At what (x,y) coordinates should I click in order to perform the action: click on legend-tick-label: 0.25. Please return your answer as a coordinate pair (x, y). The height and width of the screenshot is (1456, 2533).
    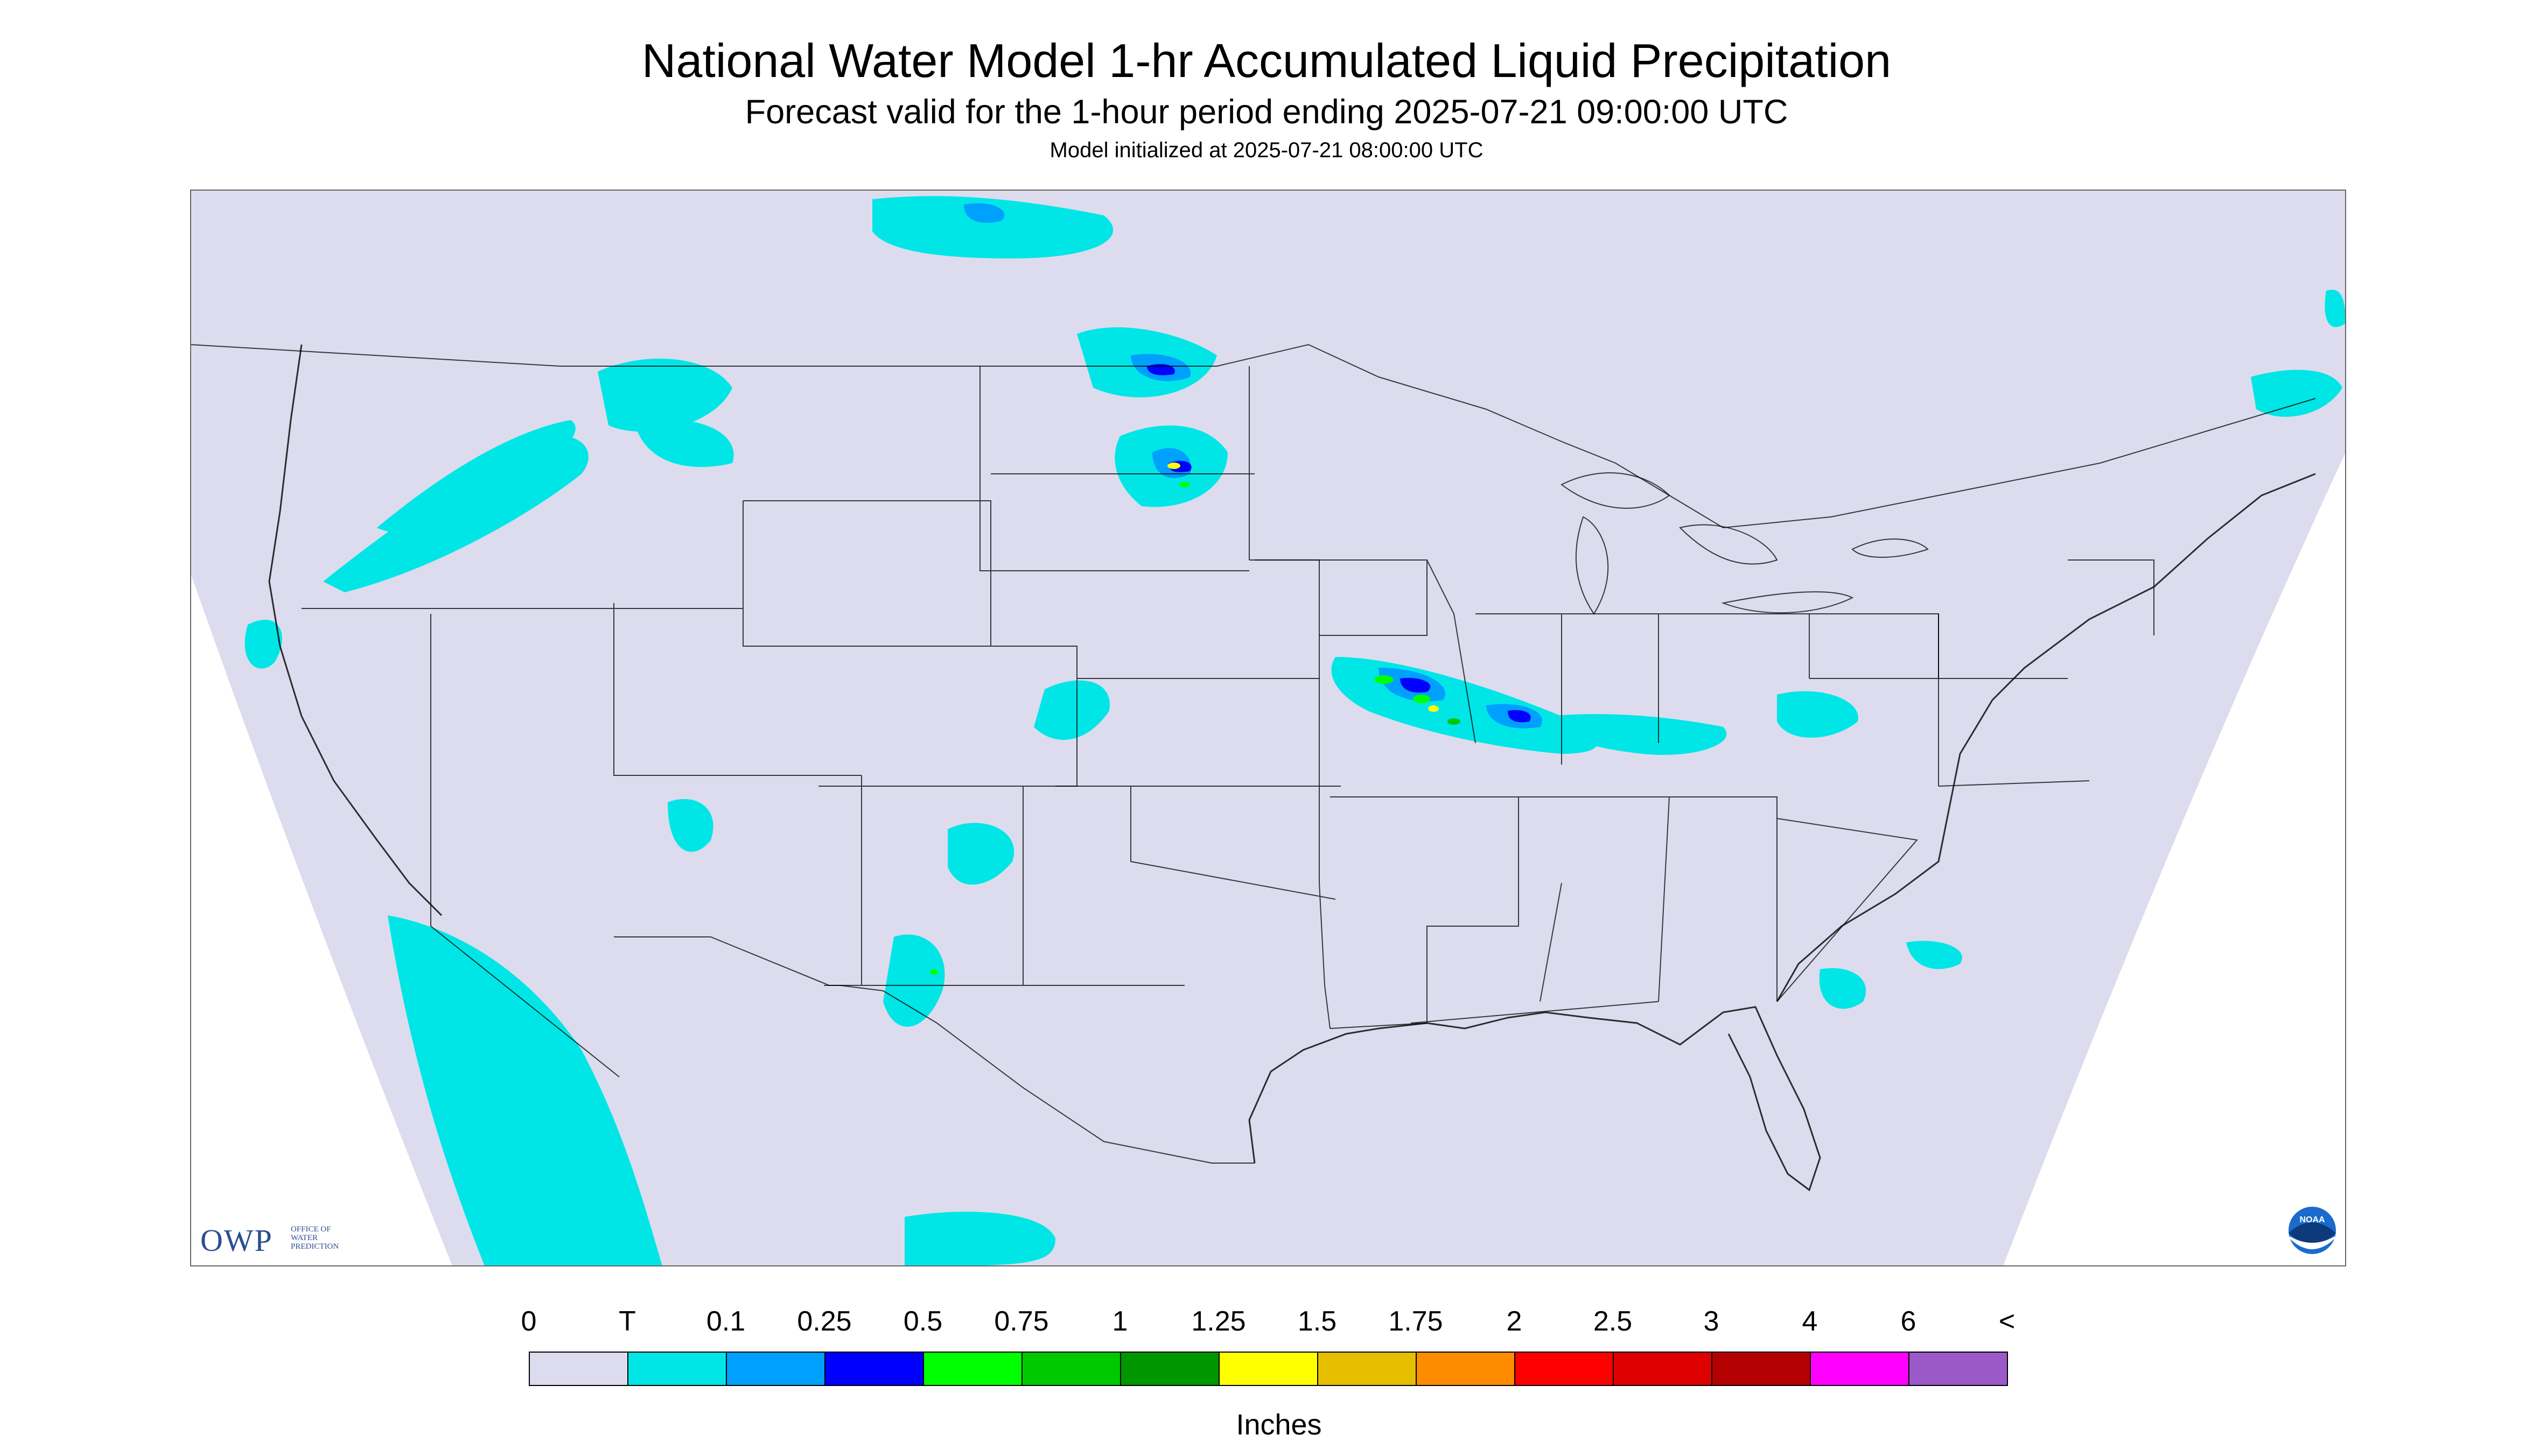
    Looking at the image, I should click on (825, 1321).